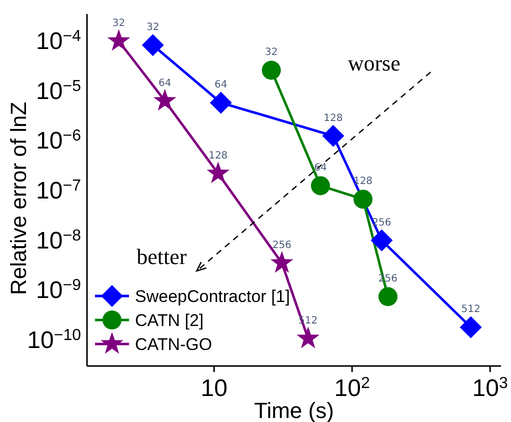 This screenshot has height=422, width=511. I want to click on y-tick-label: 10$^{−5}$, so click(59, 91).